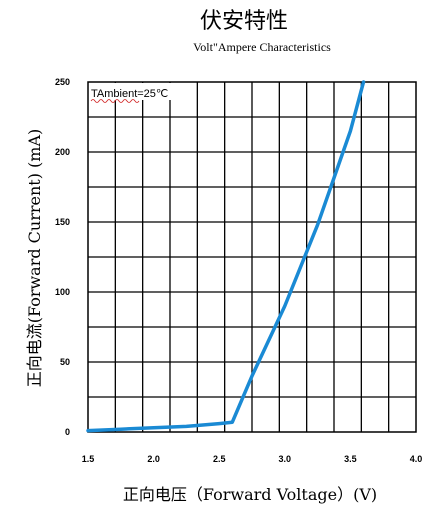  I want to click on annotation-underline, so click(115, 101).